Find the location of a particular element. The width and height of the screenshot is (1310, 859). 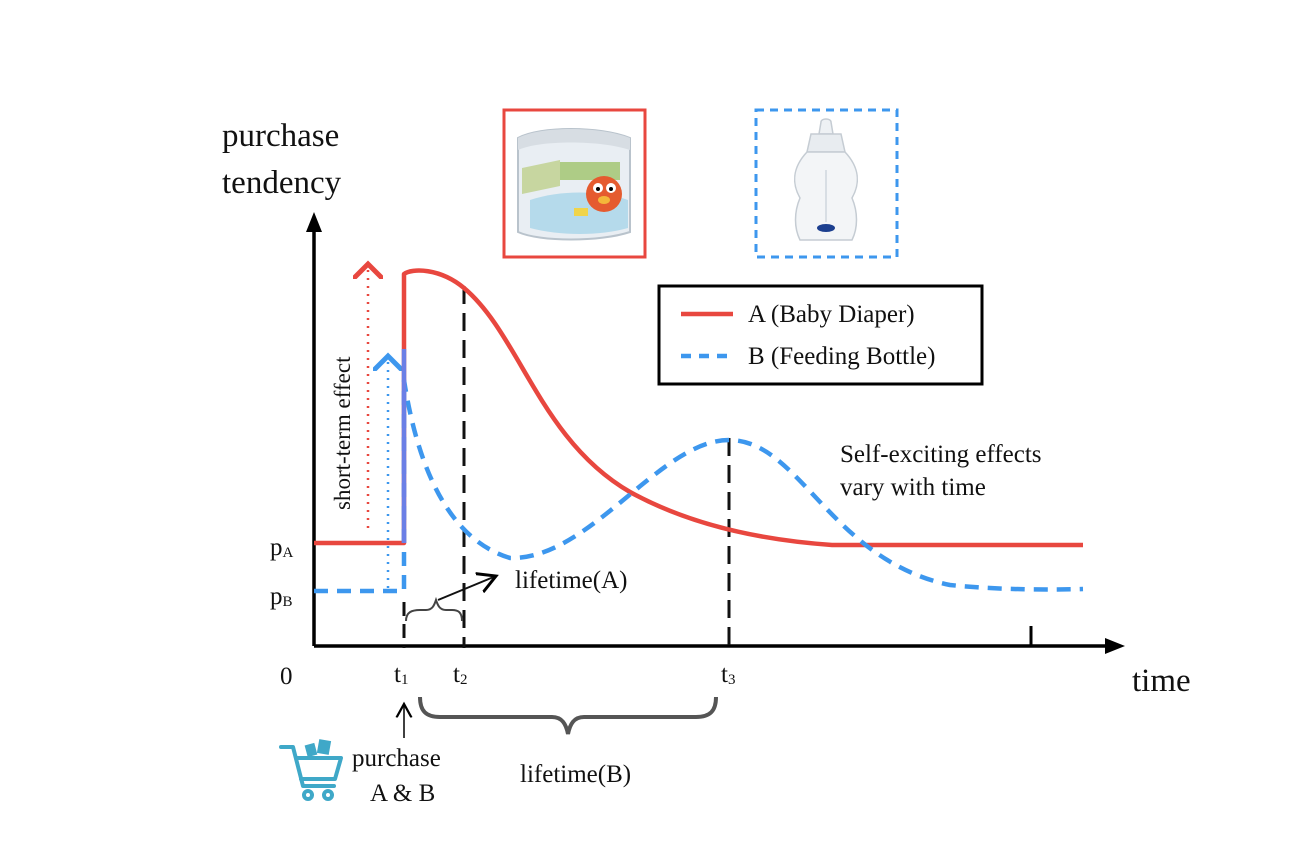

curve-B is located at coordinates (699, 486).